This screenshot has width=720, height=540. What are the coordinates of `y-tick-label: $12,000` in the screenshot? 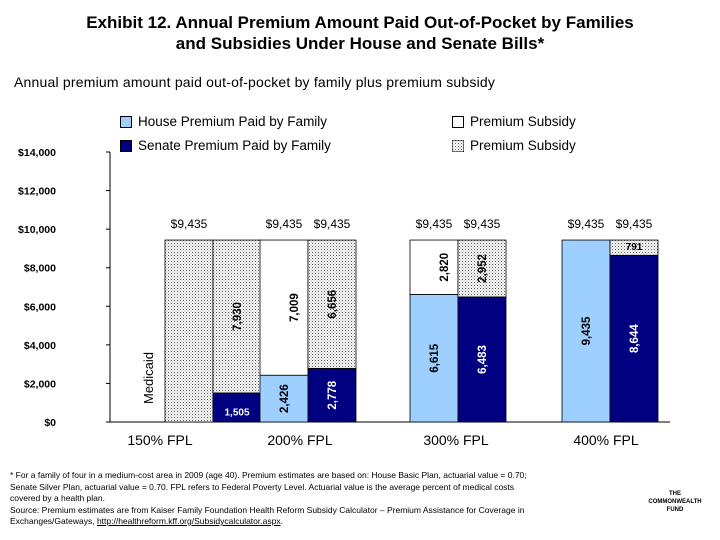 It's located at (37, 192).